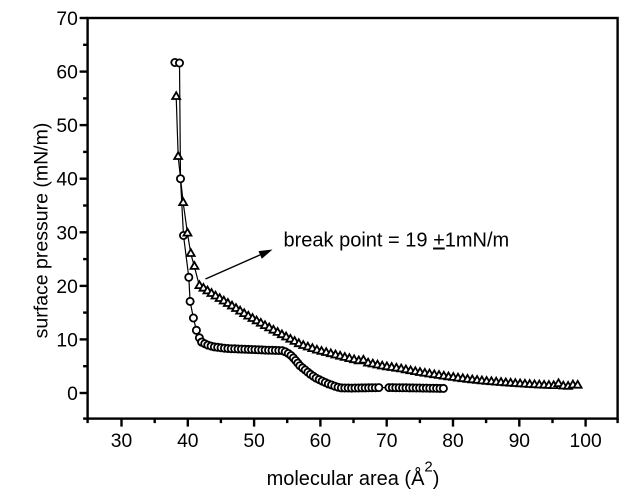  What do you see at coordinates (586, 441) in the screenshot?
I see `svg-text: 100` at bounding box center [586, 441].